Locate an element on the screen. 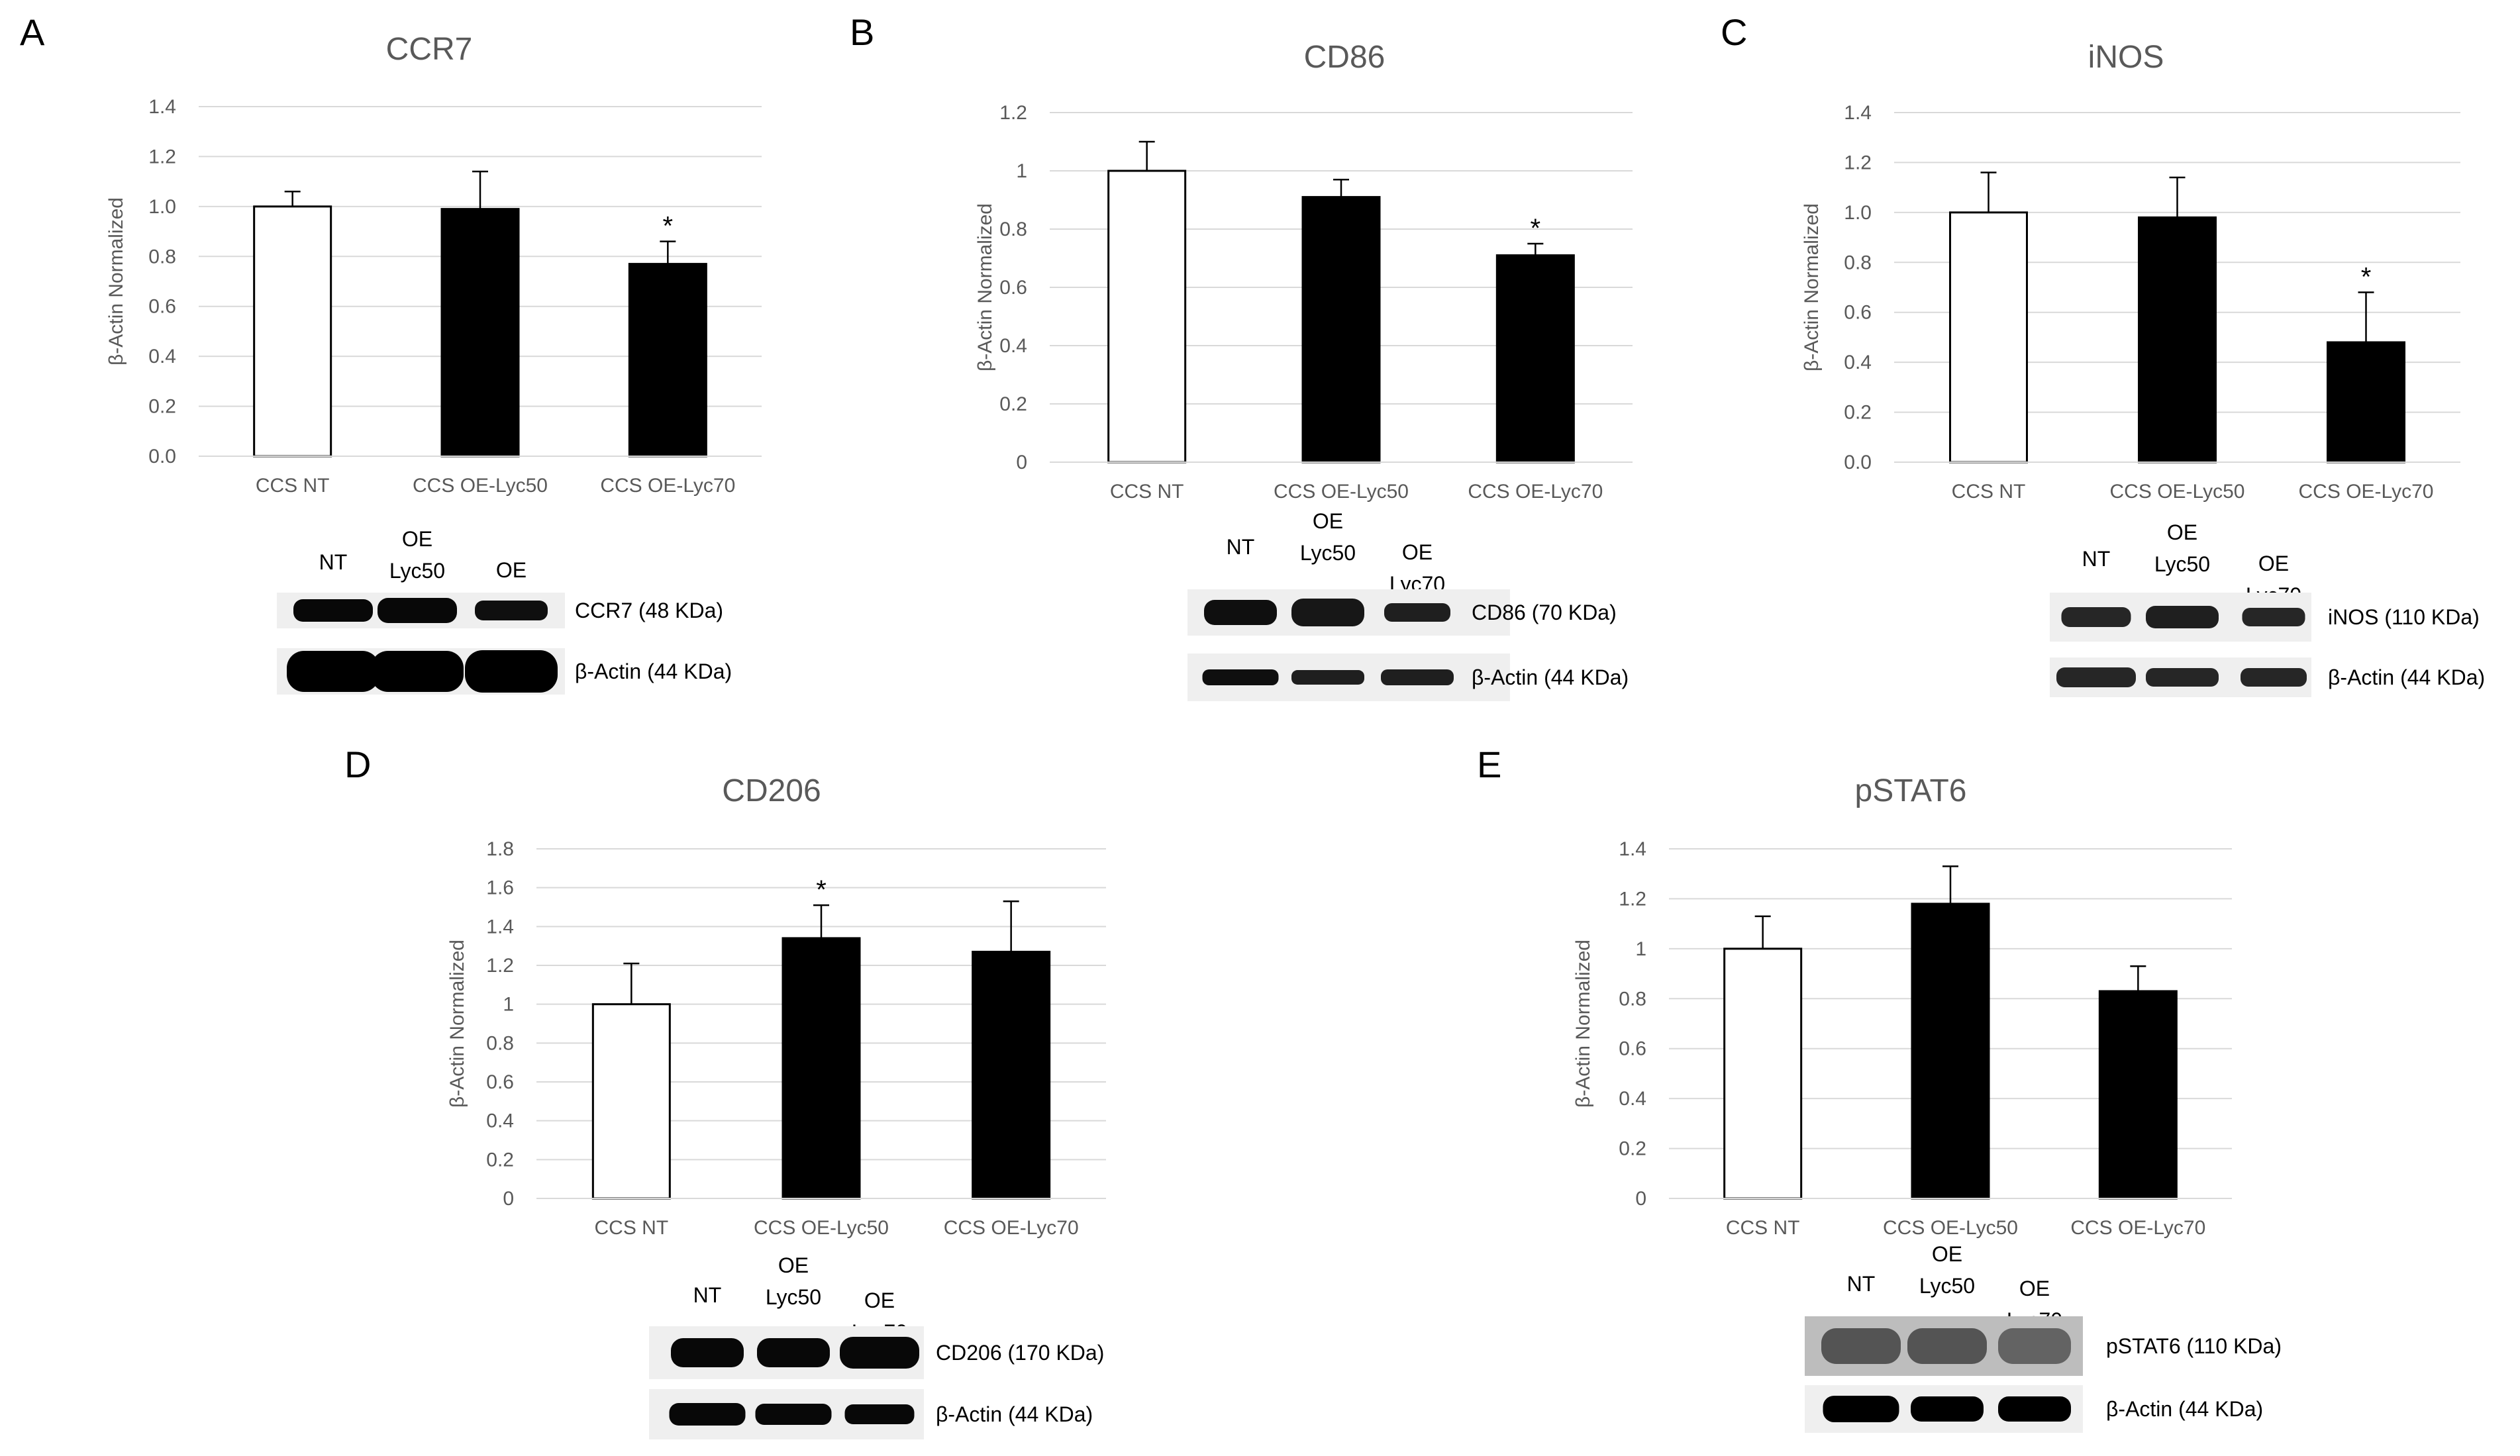 The image size is (2520, 1456). y-tick-label: 1 is located at coordinates (509, 1005).